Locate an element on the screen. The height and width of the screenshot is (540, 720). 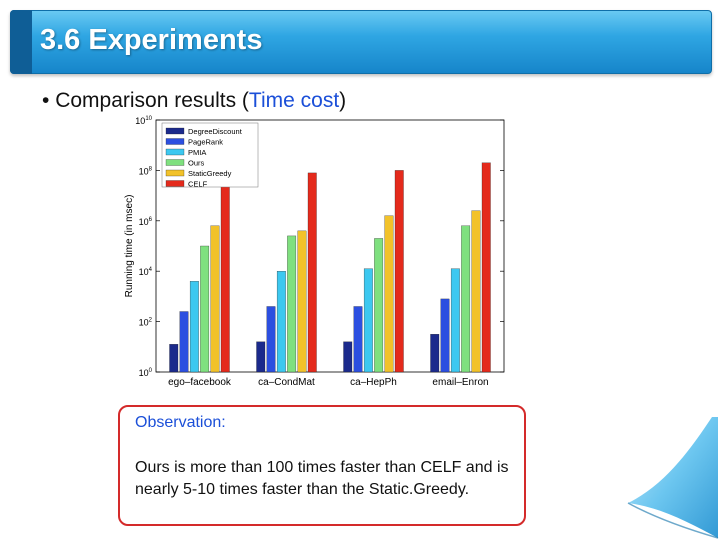
x-tick-label: ca–CondMat is located at coordinates (286, 382).